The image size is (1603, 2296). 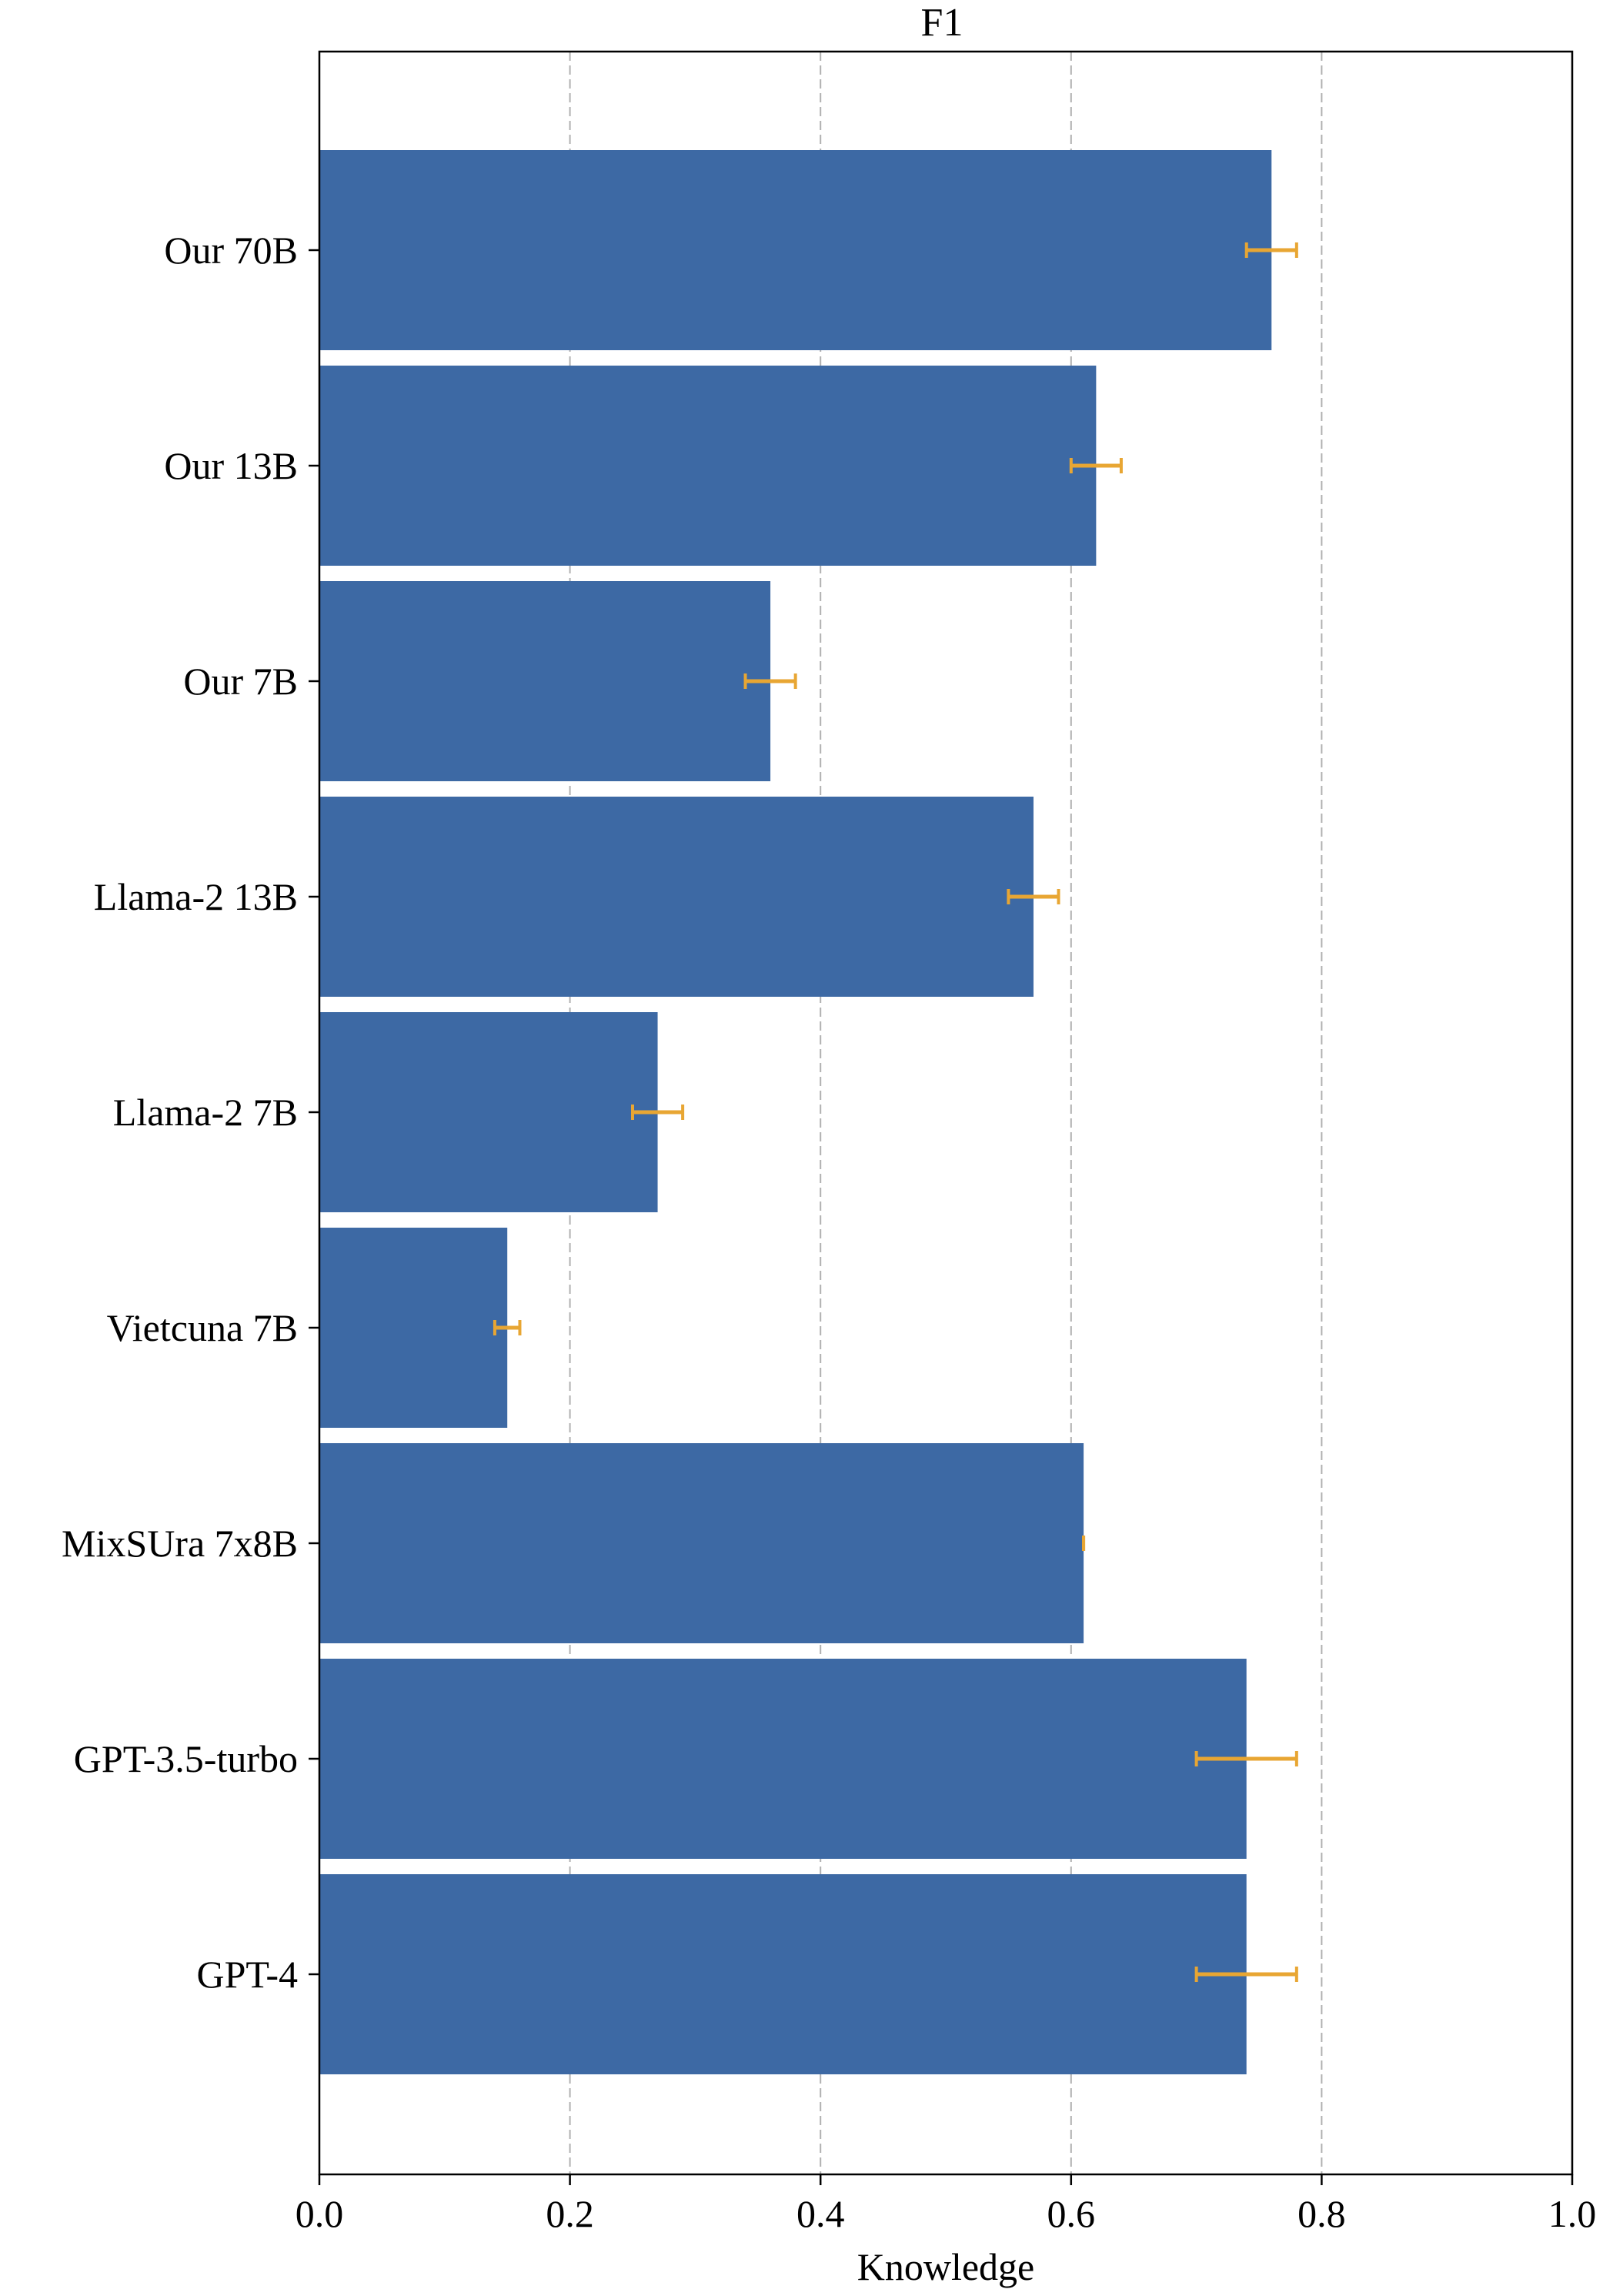 I want to click on y-tick-label: Vietcuna 7B, so click(x=202, y=1327).